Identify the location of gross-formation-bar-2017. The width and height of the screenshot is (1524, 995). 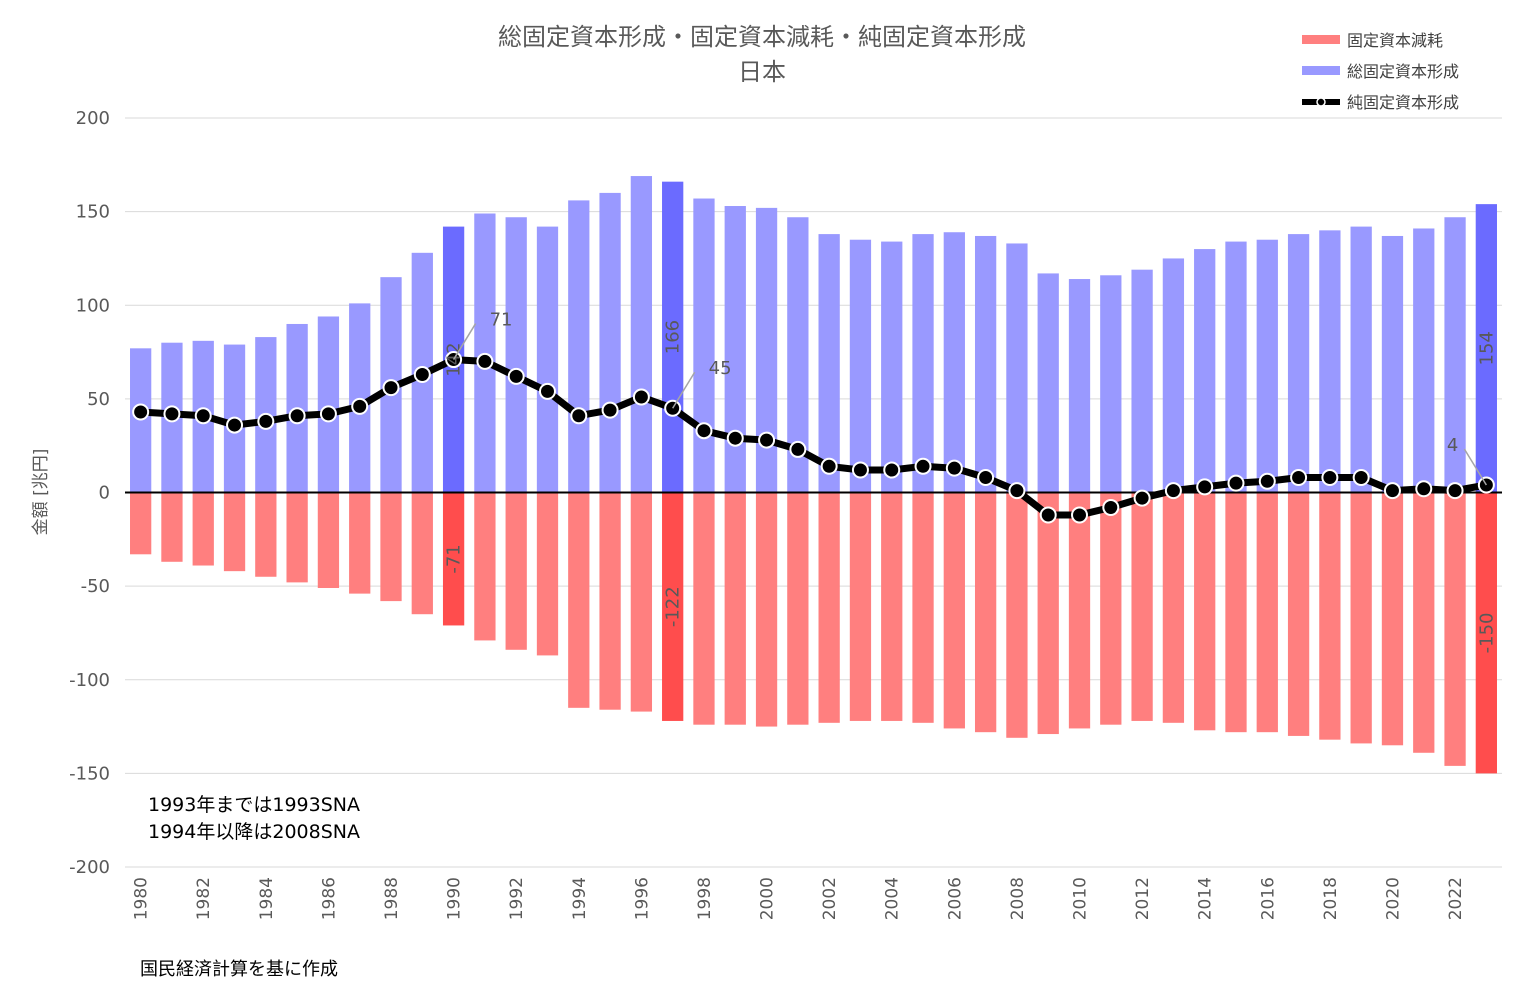
(1298, 363).